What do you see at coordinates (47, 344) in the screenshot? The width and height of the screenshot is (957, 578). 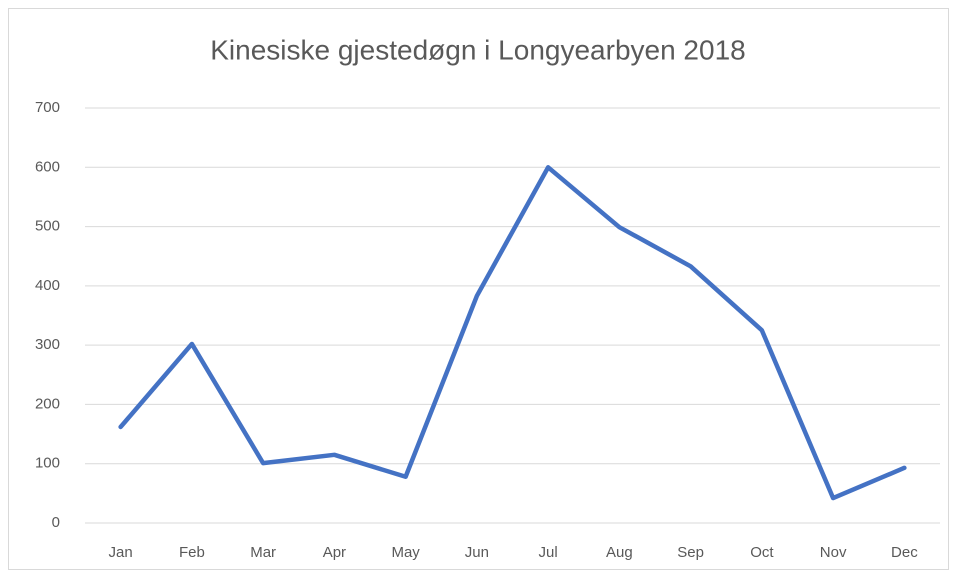 I see `y-tick-label: 300` at bounding box center [47, 344].